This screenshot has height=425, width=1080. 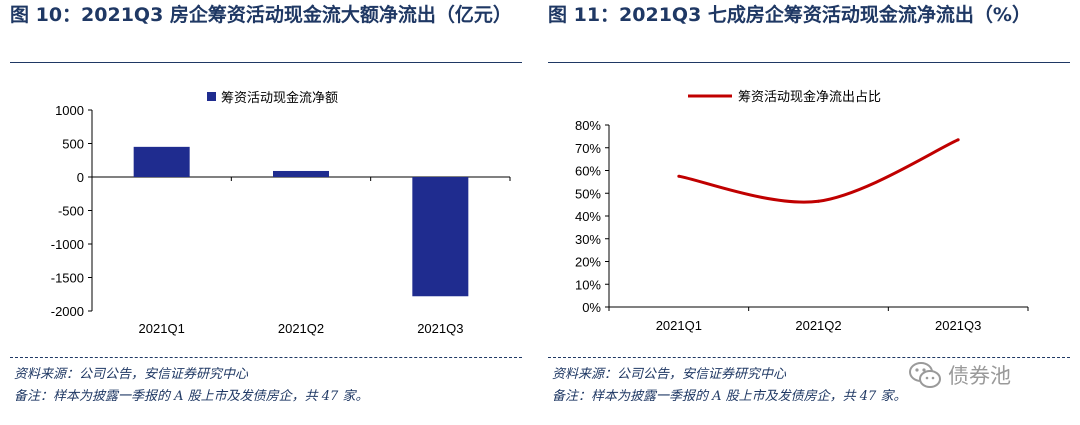 What do you see at coordinates (67, 278) in the screenshot?
I see `y-tick-label: -1500` at bounding box center [67, 278].